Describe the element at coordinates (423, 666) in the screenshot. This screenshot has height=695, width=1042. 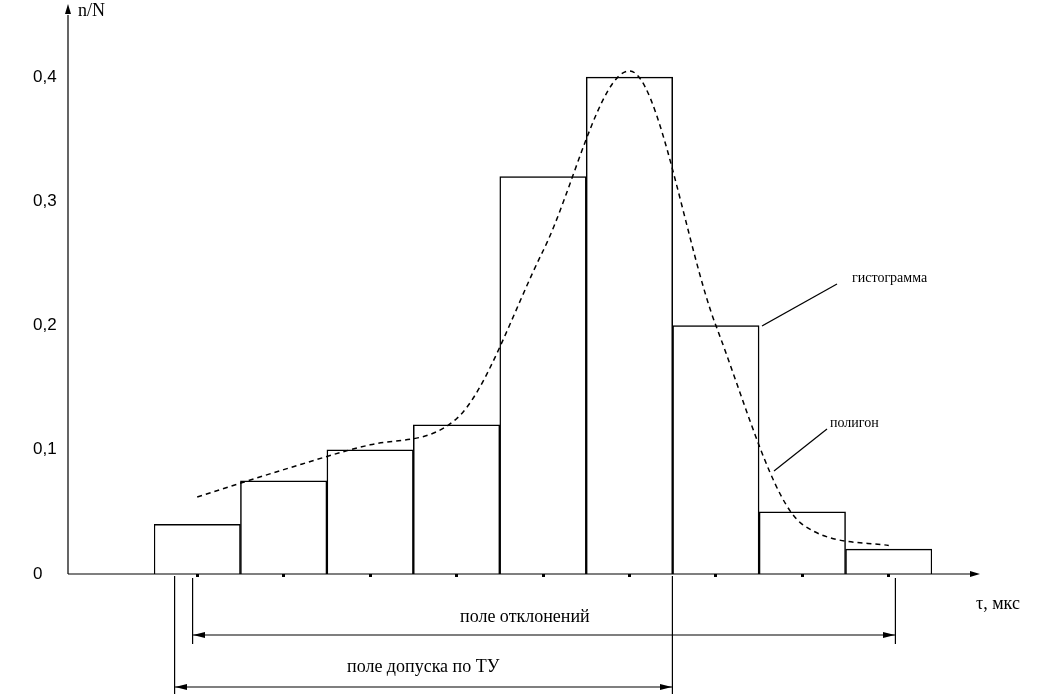
I see `text: поле допуска по ТУ` at that location.